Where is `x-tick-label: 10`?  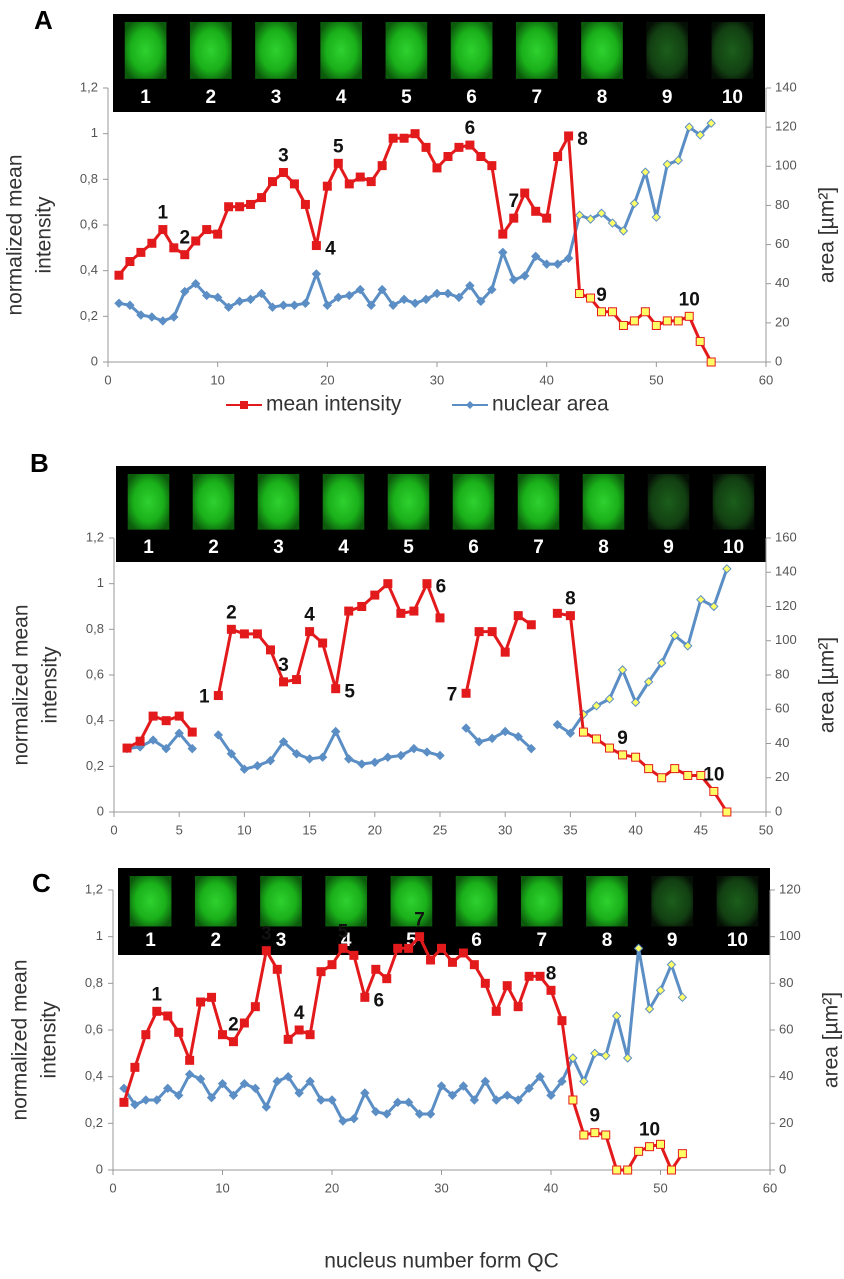
x-tick-label: 10 is located at coordinates (244, 829).